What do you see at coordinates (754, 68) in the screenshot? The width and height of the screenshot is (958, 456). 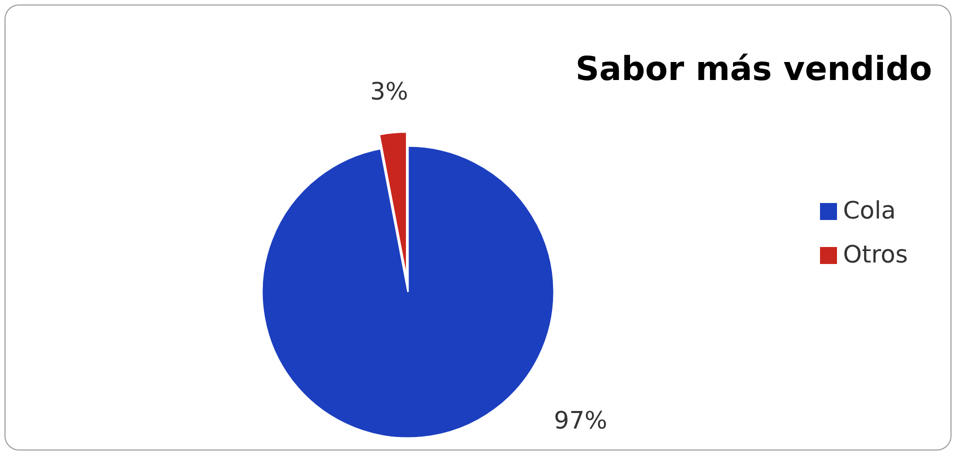 I see `chart-title: Sabor más vendido` at bounding box center [754, 68].